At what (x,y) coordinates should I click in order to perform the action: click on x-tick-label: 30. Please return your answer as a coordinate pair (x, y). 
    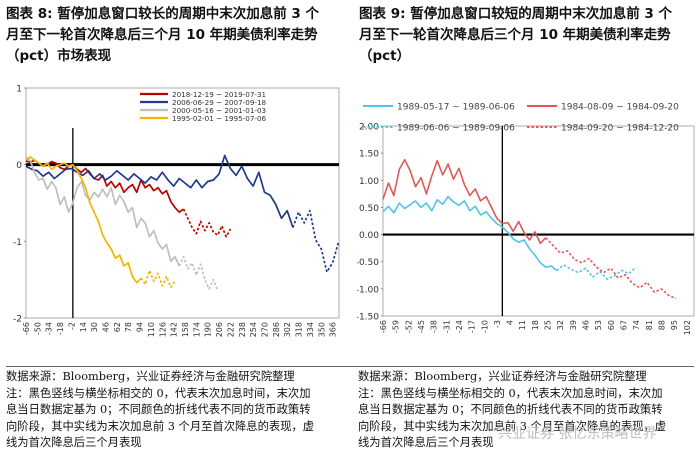
    Looking at the image, I should click on (94, 327).